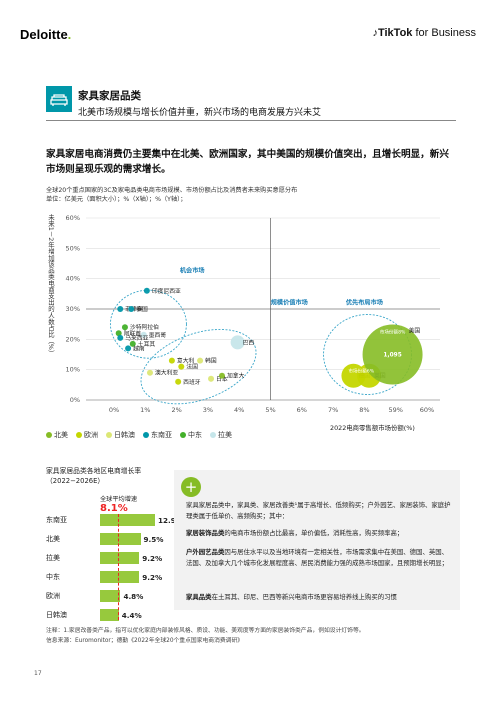 Image resolution: width=496 pixels, height=701 pixels. What do you see at coordinates (118, 567) in the screenshot?
I see `average-line` at bounding box center [118, 567].